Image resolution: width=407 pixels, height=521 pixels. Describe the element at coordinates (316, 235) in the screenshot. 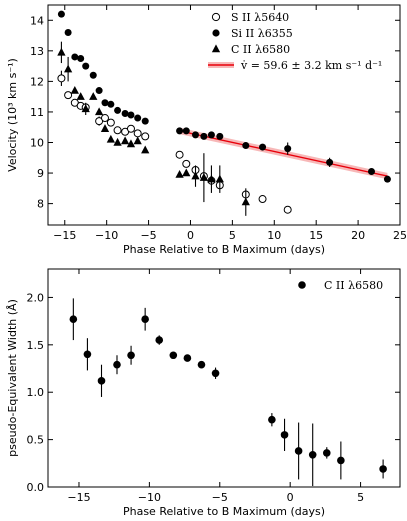

I see `x-tick-label: 15` at that location.